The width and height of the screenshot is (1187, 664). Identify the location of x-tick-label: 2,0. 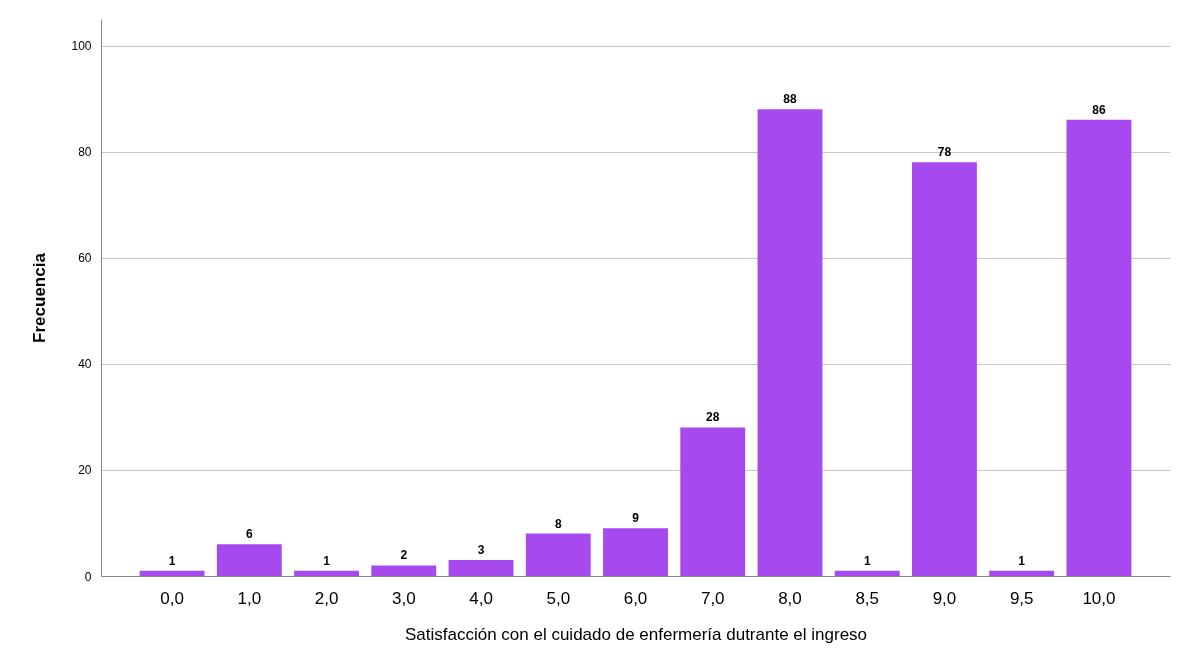
(326, 598).